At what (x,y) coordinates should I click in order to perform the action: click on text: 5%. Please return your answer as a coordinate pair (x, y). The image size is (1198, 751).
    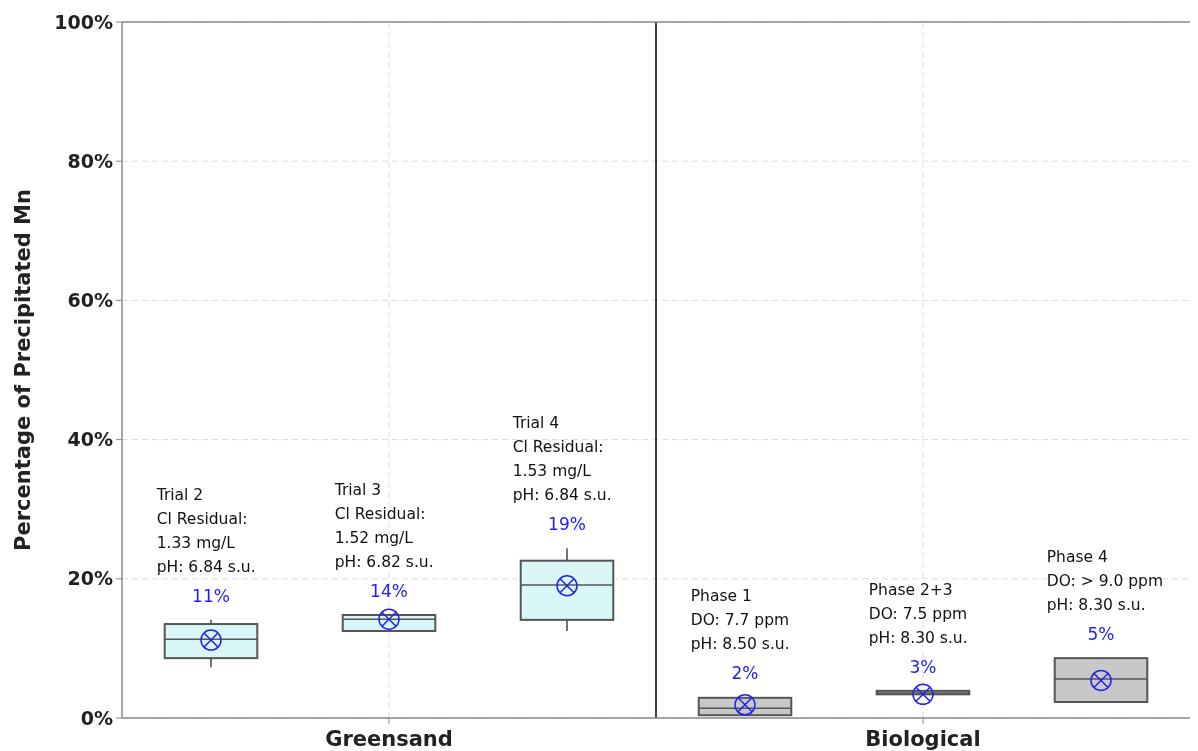
    Looking at the image, I should click on (1101, 634).